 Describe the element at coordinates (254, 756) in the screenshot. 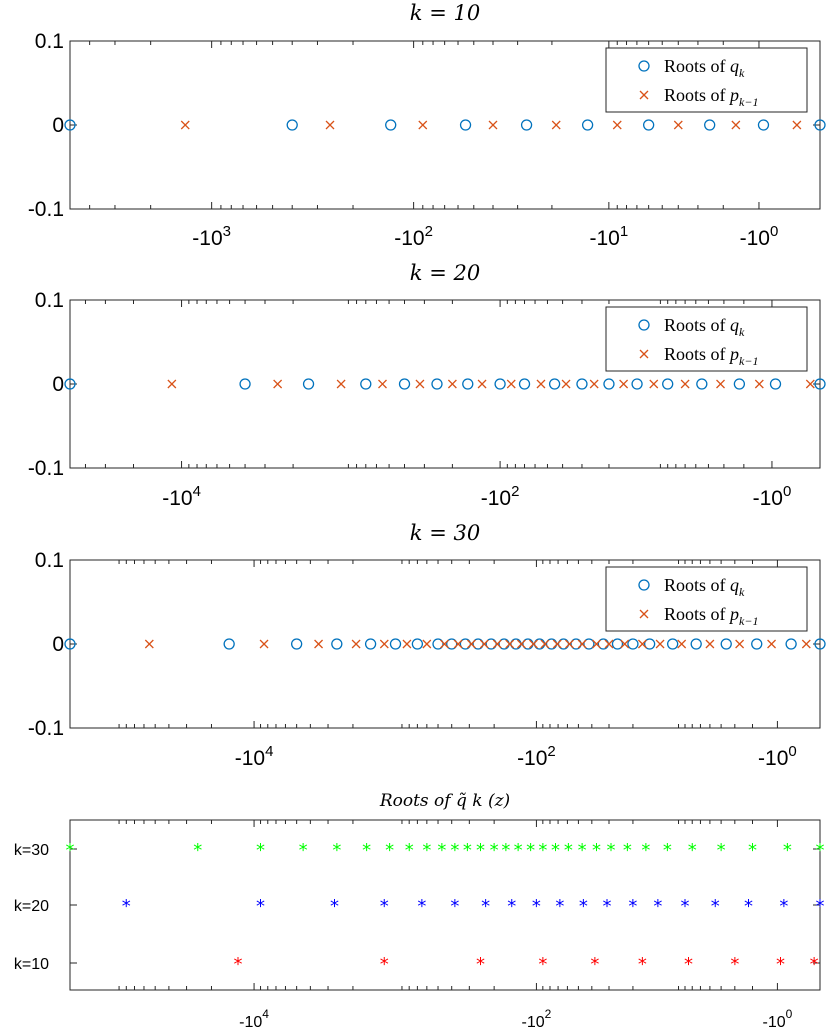

I see `x-tick-label: -104` at that location.